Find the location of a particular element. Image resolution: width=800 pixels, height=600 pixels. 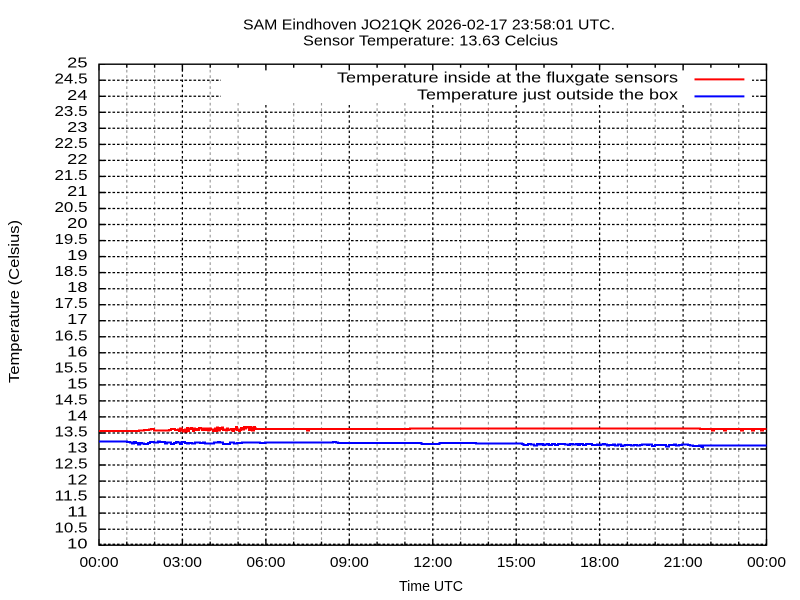

svg-text: 22 is located at coordinates (77, 159).